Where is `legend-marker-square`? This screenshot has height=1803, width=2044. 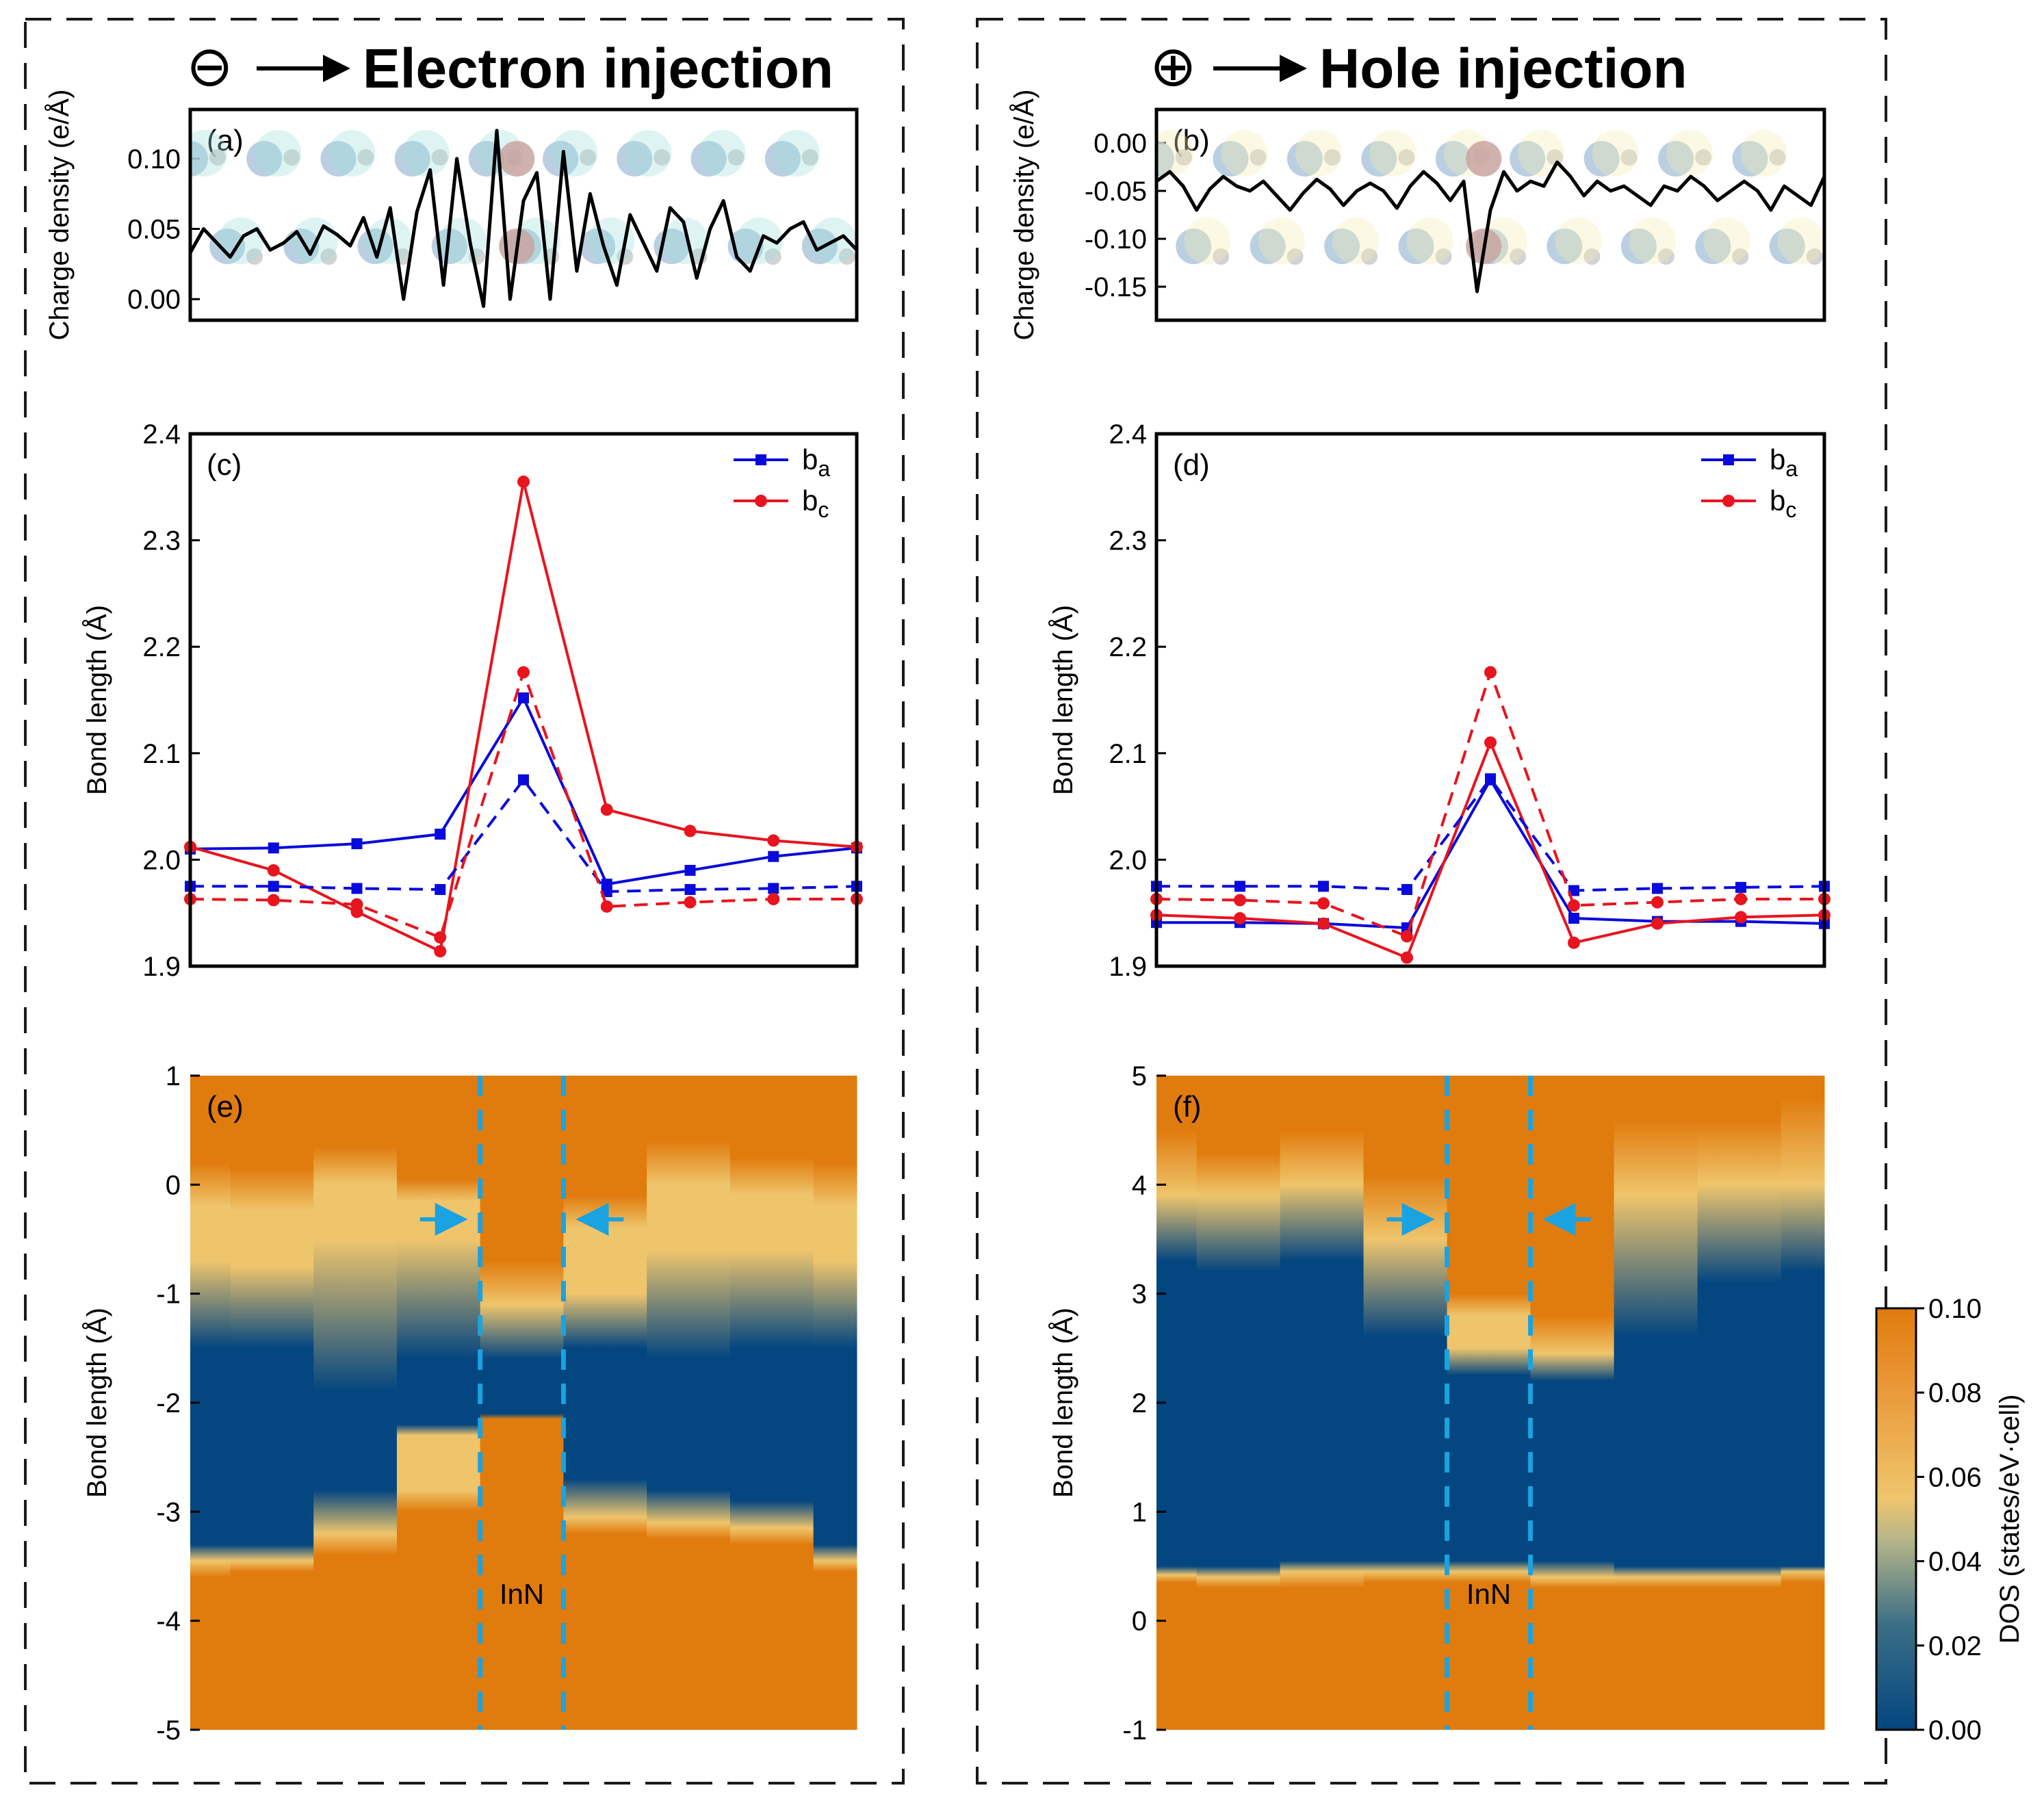 legend-marker-square is located at coordinates (1728, 459).